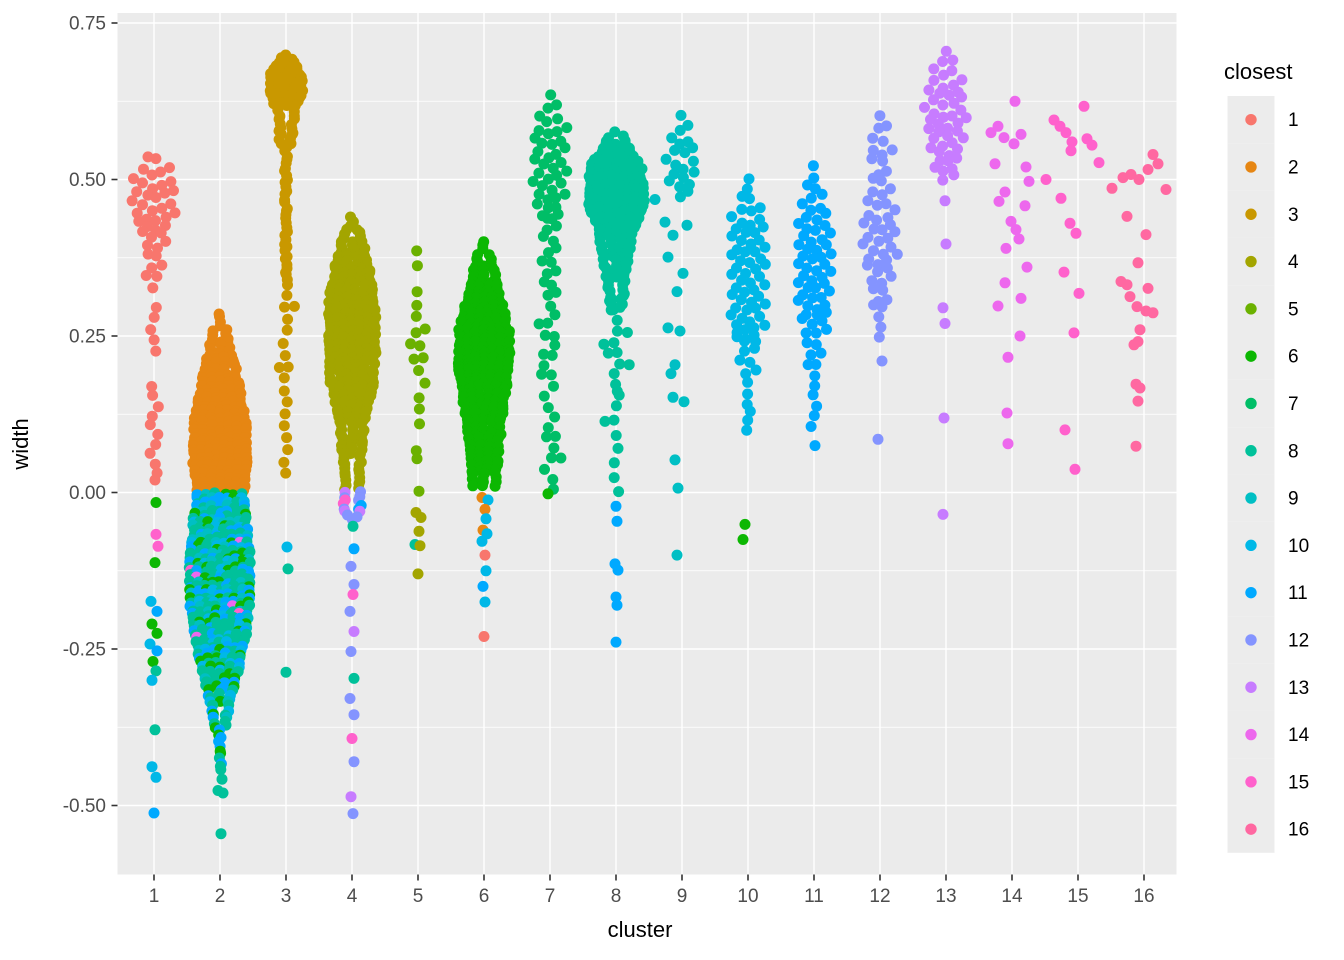 The image size is (1344, 960). I want to click on cluster-10-points, so click(748, 359).